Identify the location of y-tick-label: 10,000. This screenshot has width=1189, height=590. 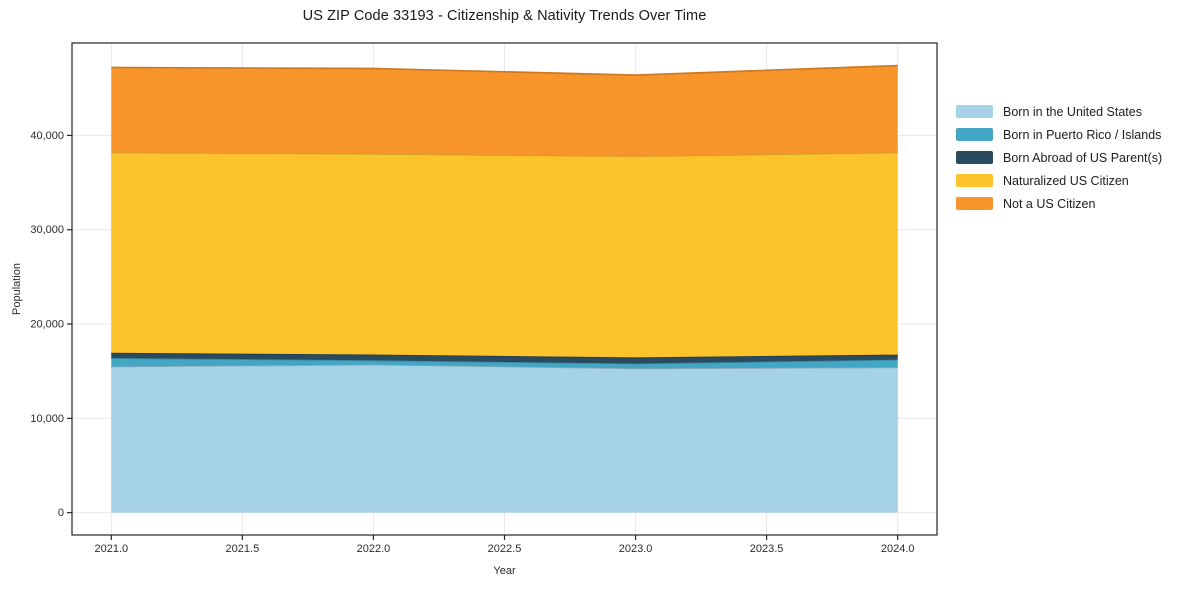
(47, 419).